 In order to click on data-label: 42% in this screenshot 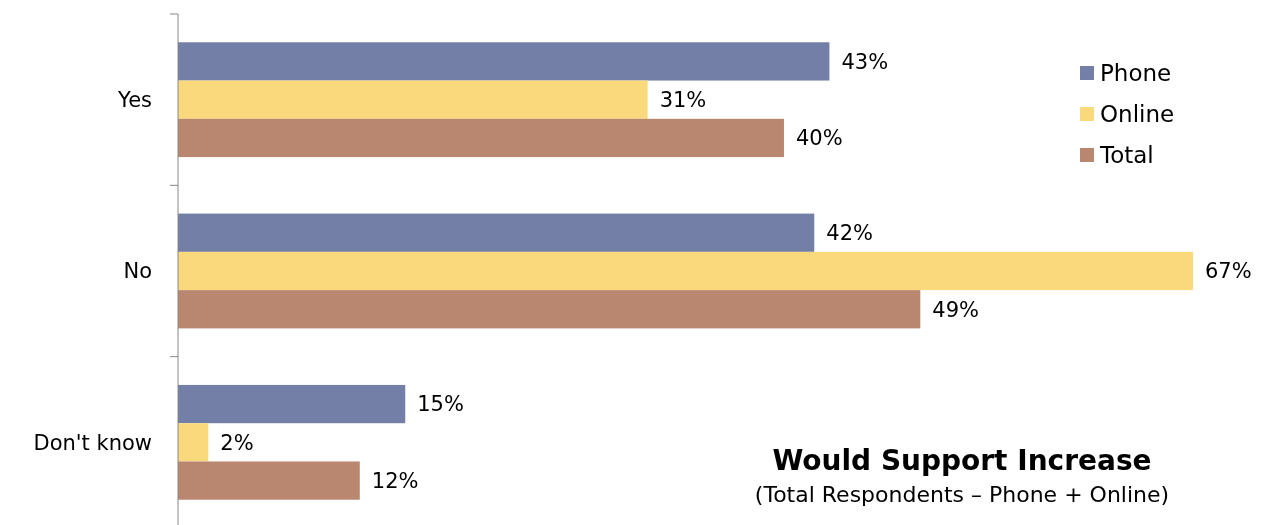, I will do `click(849, 233)`.